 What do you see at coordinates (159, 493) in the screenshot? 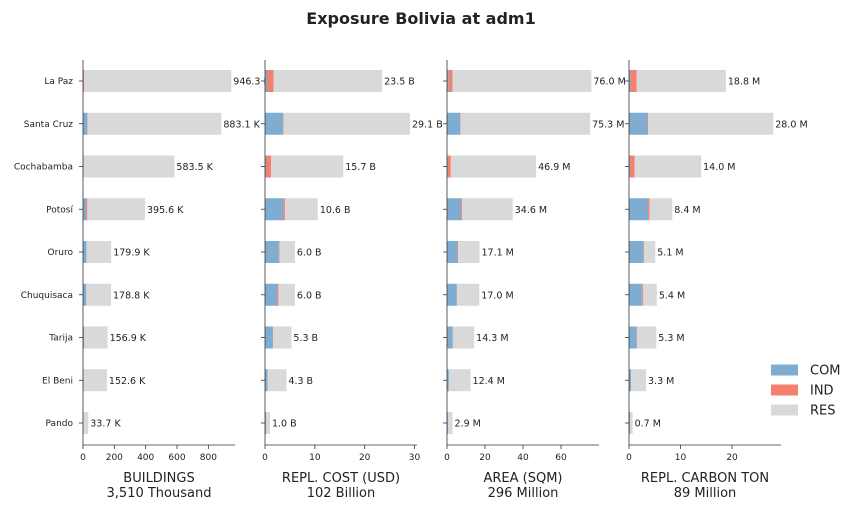
I see `x-axis-total: 3,510 Thousand` at bounding box center [159, 493].